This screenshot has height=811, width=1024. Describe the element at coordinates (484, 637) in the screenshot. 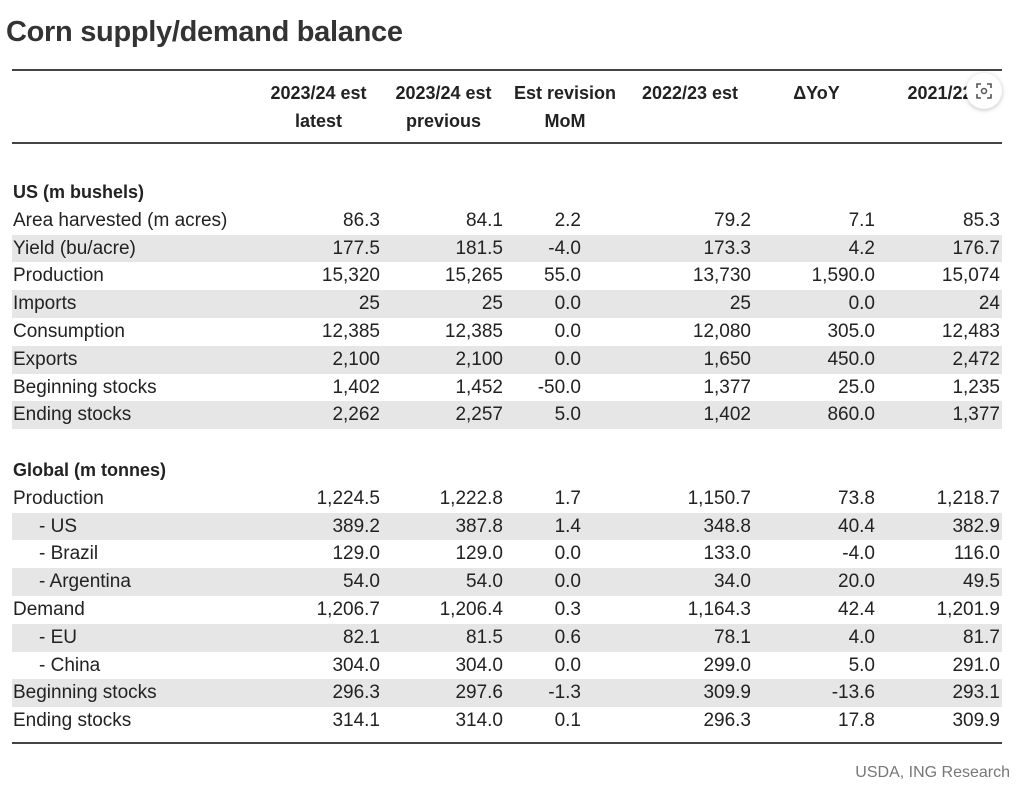

I see `cell-value: 81.5` at that location.